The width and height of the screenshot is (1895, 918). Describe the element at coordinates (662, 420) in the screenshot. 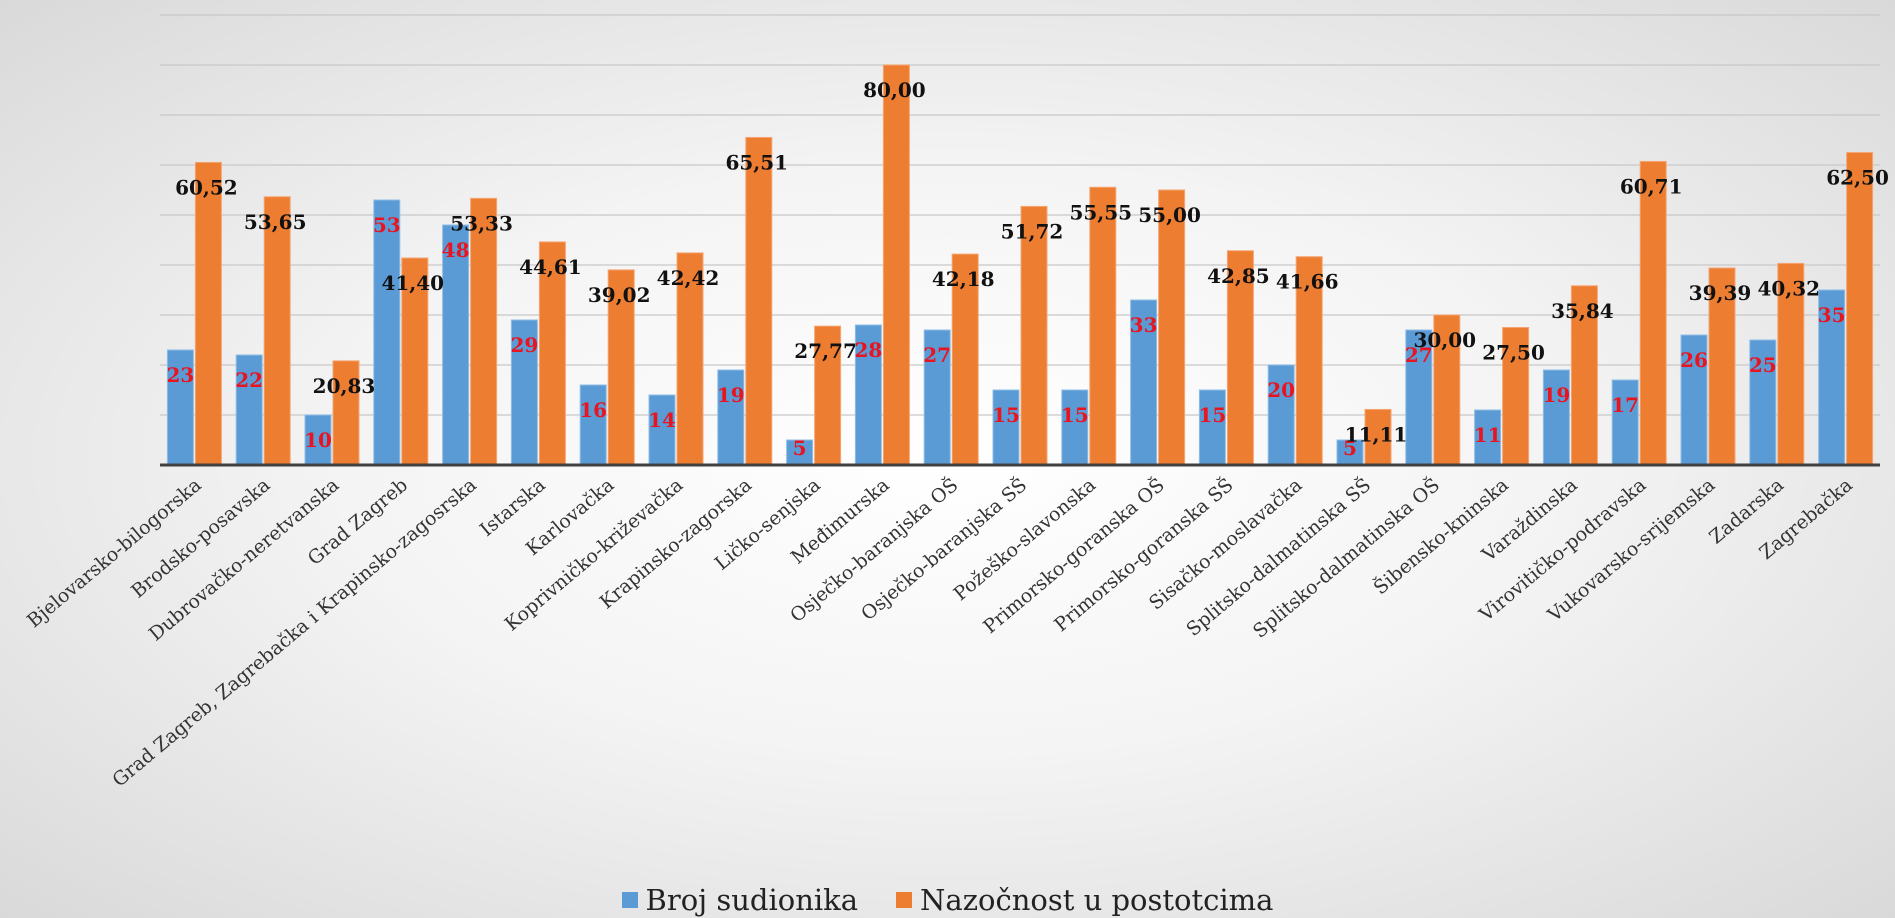

I see `data-label-broj-sudionika: 14` at that location.